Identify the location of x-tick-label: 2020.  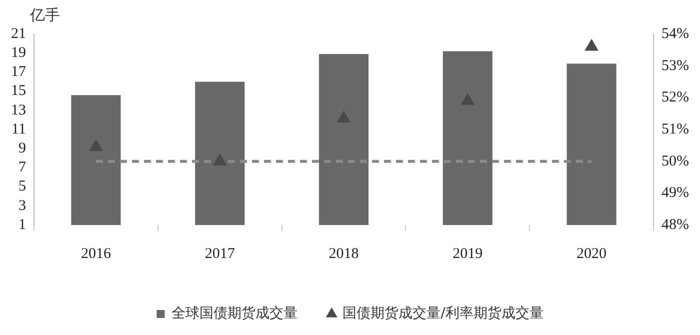
(591, 254).